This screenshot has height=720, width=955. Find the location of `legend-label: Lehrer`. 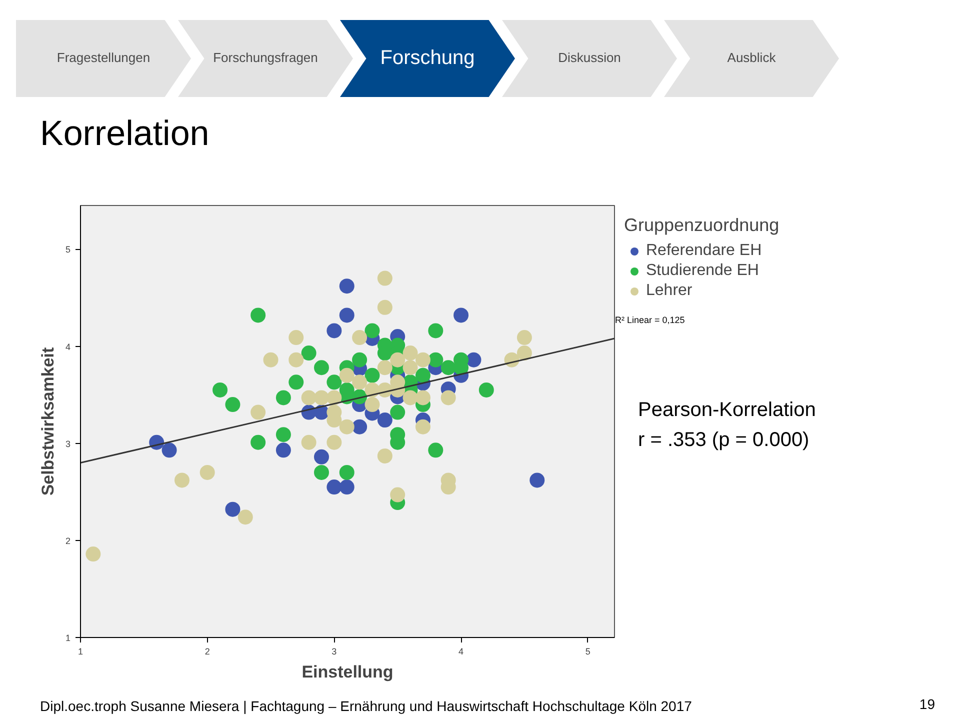

legend-label: Lehrer is located at coordinates (669, 291).